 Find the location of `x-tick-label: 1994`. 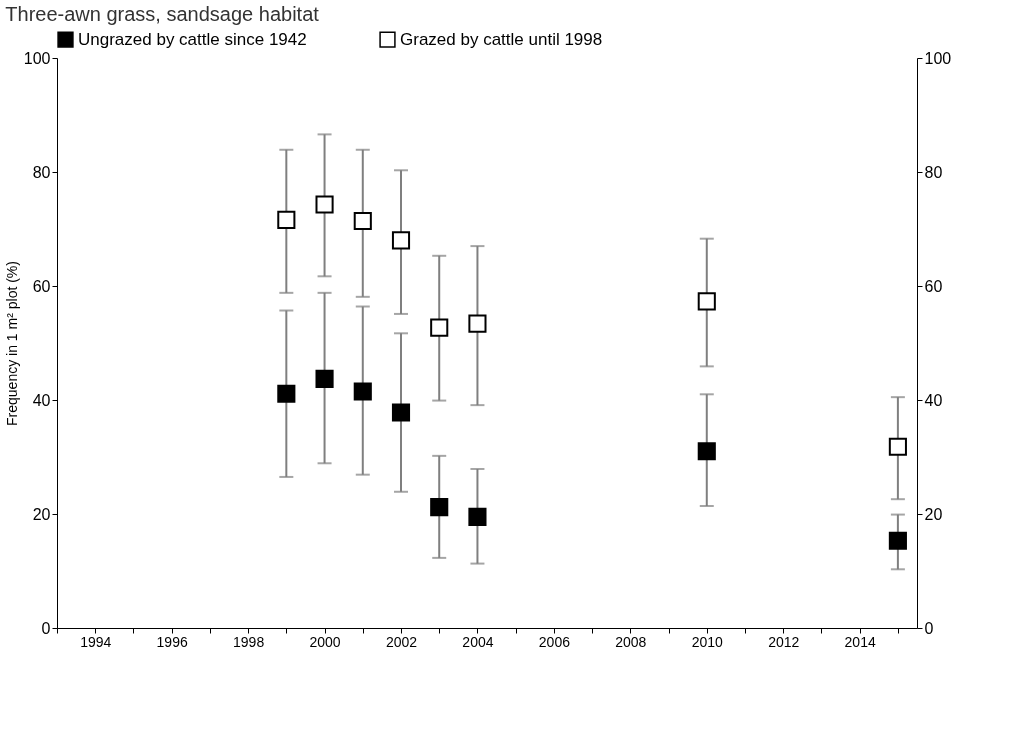

x-tick-label: 1994 is located at coordinates (96, 641).